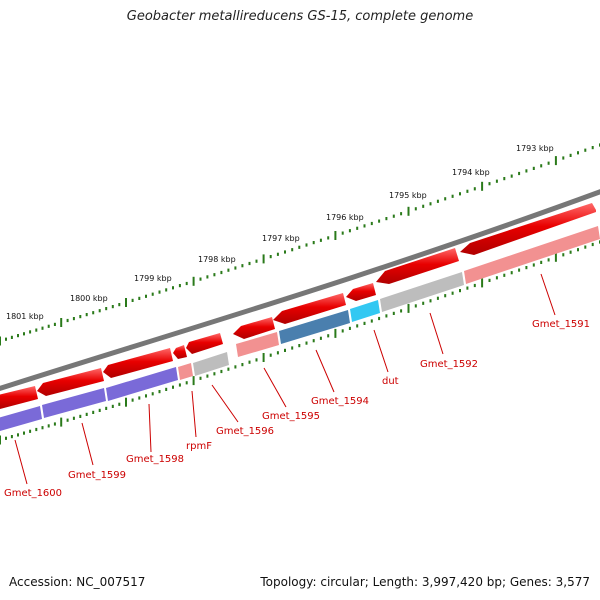 This screenshot has width=600, height=600. What do you see at coordinates (194, 414) in the screenshot?
I see `callout-rpmf` at bounding box center [194, 414].